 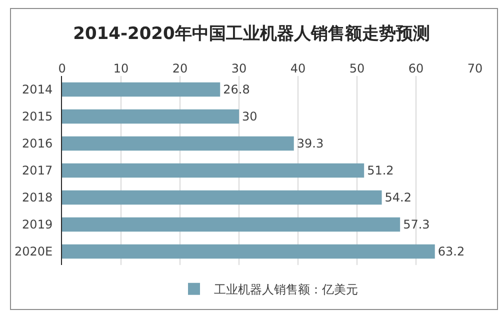 What do you see at coordinates (250, 117) in the screenshot?
I see `data-label: 30` at bounding box center [250, 117].